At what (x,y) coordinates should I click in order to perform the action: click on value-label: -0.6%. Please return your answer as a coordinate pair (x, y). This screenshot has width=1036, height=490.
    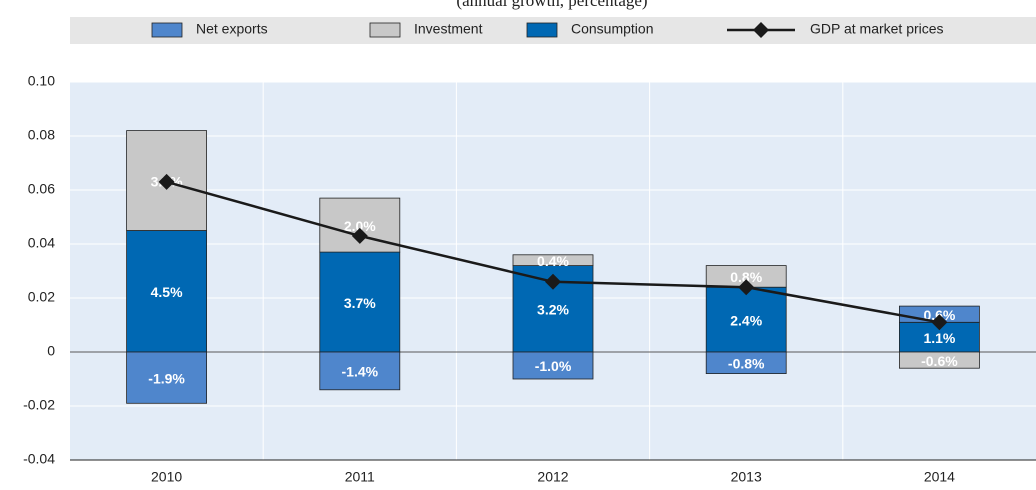
    Looking at the image, I should click on (939, 361).